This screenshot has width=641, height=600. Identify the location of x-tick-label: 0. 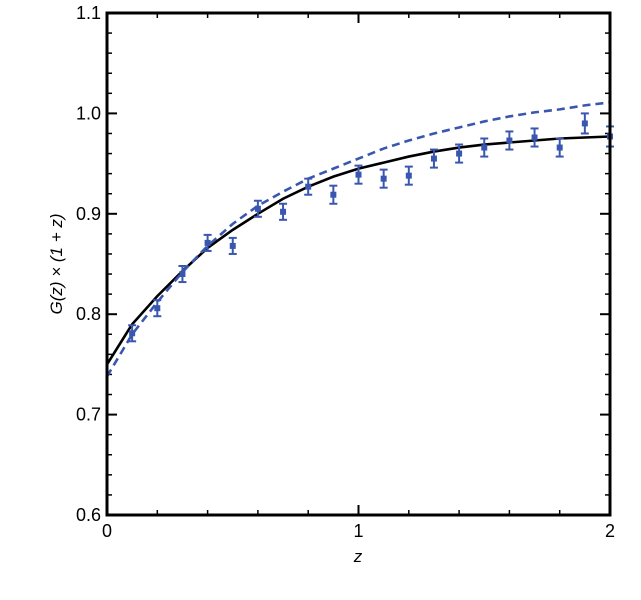
(107, 531).